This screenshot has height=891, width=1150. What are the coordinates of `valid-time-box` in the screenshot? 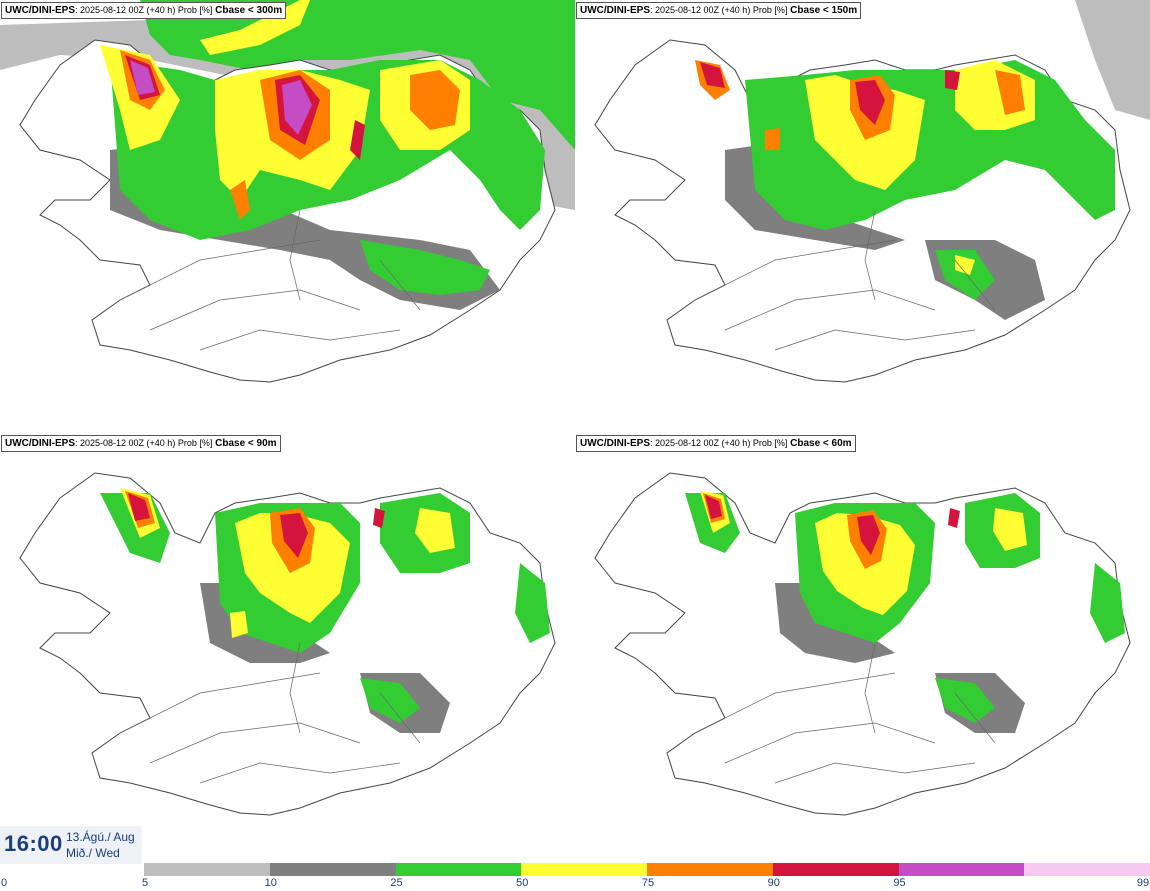 It's located at (71, 845).